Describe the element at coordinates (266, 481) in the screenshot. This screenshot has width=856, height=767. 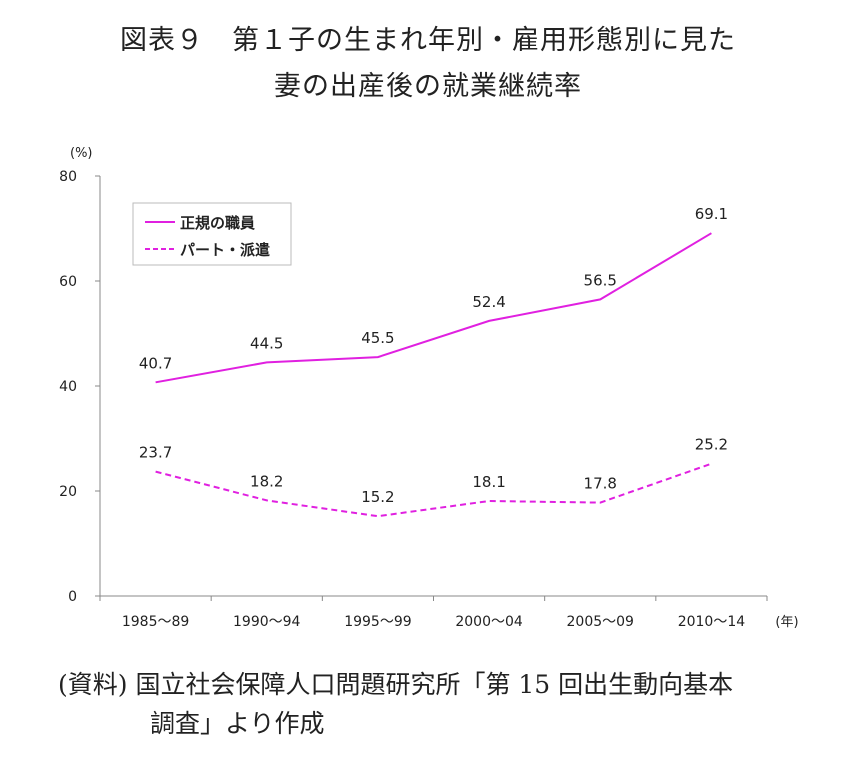
I see `data-label: 18.2` at that location.